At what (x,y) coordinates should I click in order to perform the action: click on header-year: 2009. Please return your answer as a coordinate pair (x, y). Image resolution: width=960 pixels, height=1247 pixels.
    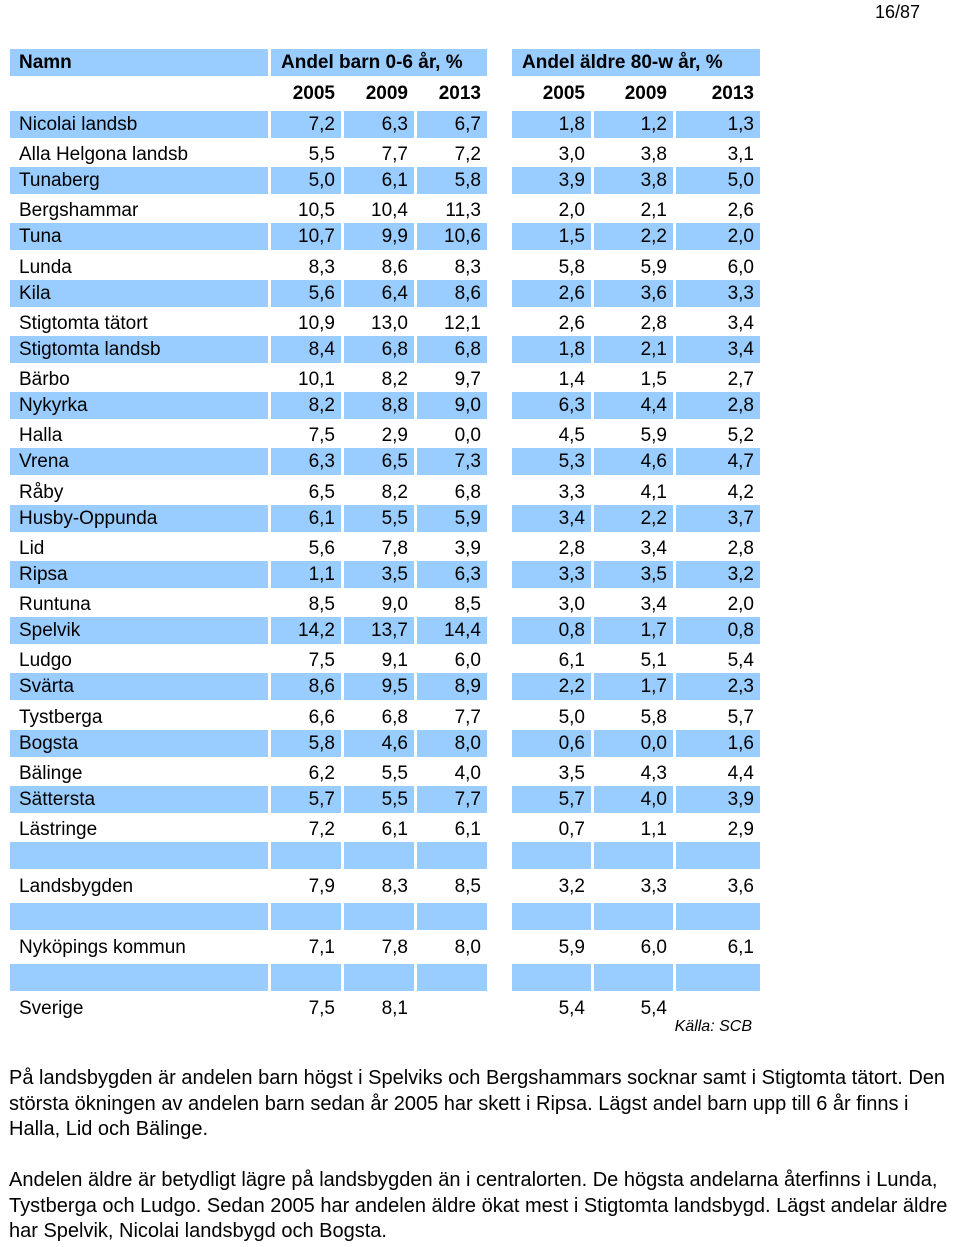
    Looking at the image, I should click on (386, 93).